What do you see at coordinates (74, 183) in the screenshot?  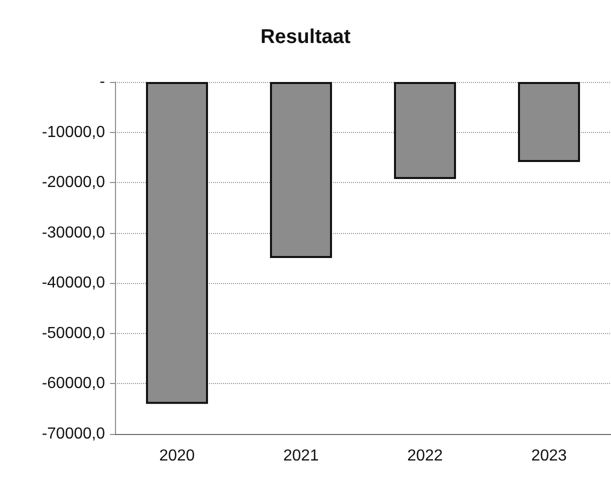 I see `y-tick-label: -20000,0` at bounding box center [74, 183].